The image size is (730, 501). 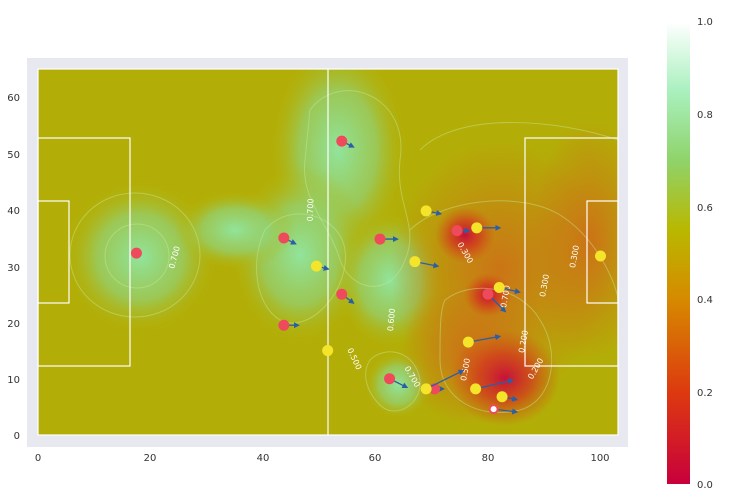 I want to click on x-axis: 0 20 40 60 80 100, so click(x=322, y=458).